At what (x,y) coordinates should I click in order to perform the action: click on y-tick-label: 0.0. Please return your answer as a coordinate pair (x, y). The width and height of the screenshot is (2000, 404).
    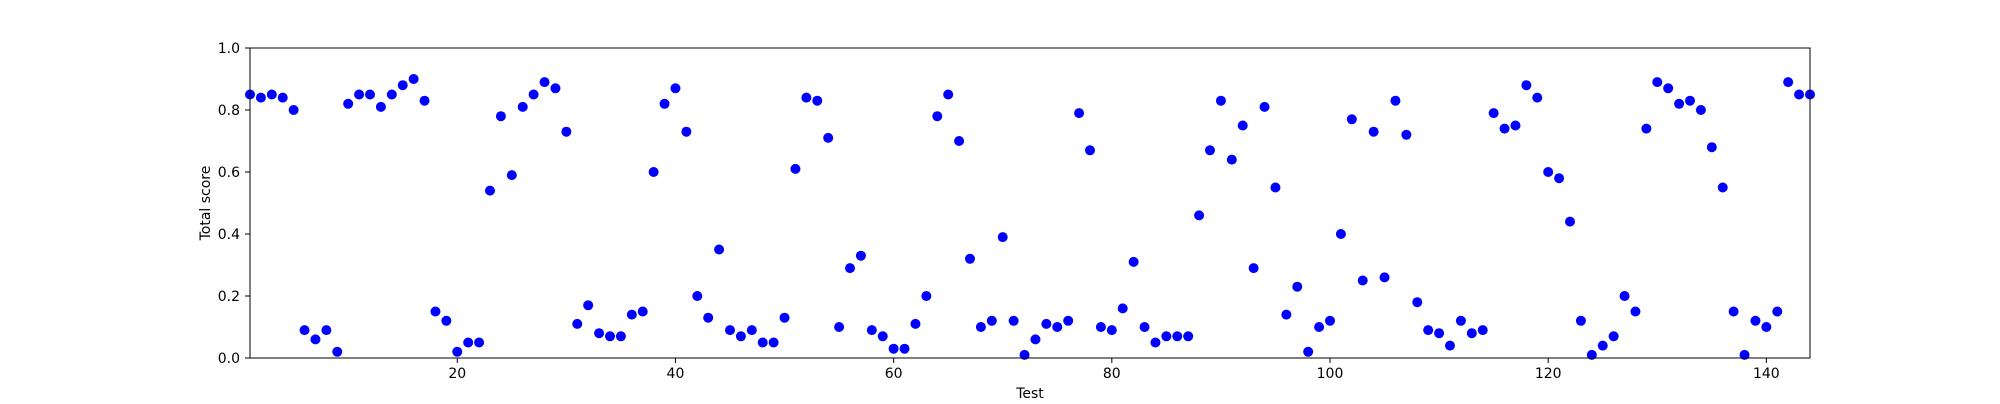
    Looking at the image, I should click on (229, 359).